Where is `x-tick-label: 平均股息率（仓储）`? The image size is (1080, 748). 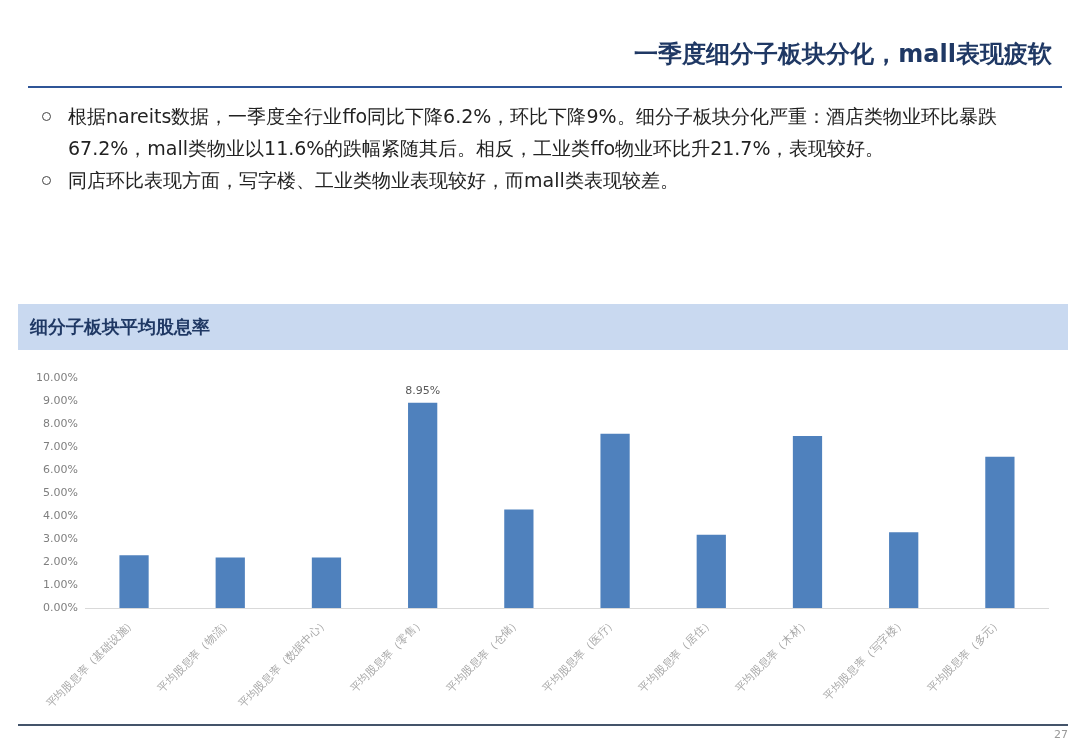 x-tick-label: 平均股息率（仓储） is located at coordinates (483, 655).